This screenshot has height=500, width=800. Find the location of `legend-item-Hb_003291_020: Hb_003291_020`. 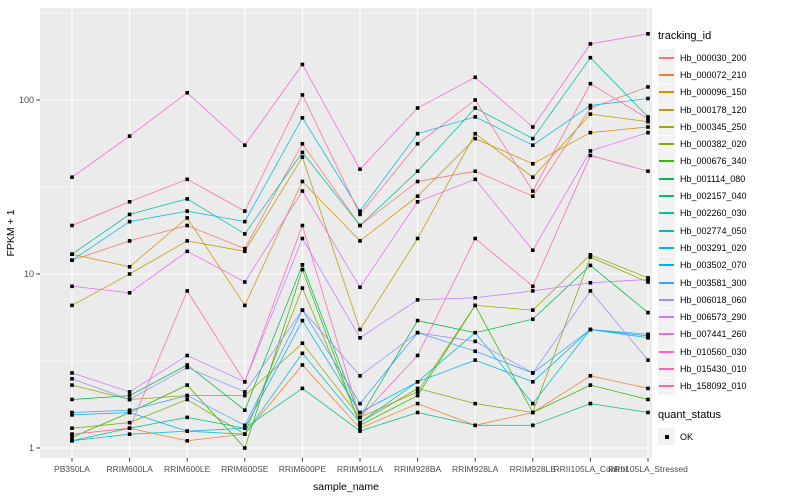

legend-item-Hb_003291_020: Hb_003291_020 is located at coordinates (729, 248).